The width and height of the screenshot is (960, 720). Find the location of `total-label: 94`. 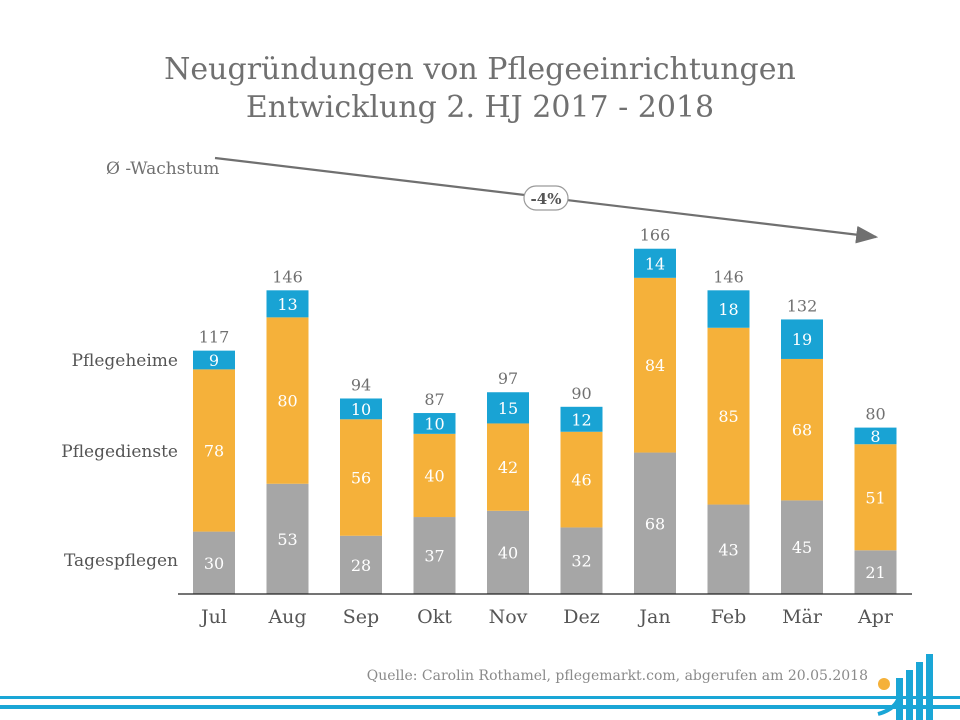

total-label: 94 is located at coordinates (361, 384).